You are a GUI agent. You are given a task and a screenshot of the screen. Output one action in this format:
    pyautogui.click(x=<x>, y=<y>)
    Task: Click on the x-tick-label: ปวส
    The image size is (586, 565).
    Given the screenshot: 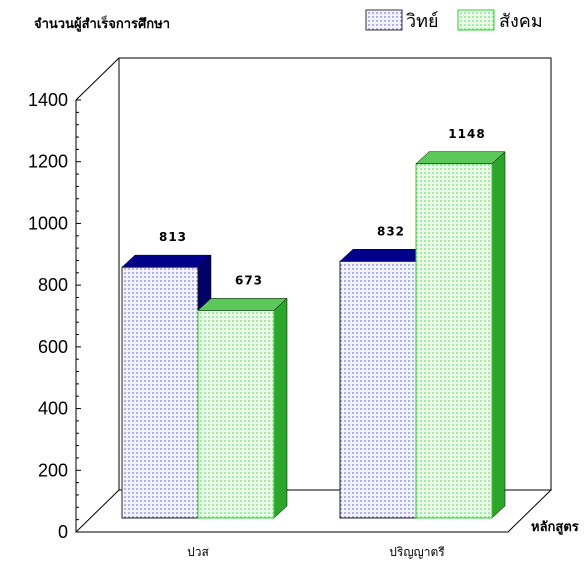 What is the action you would take?
    pyautogui.click(x=198, y=552)
    